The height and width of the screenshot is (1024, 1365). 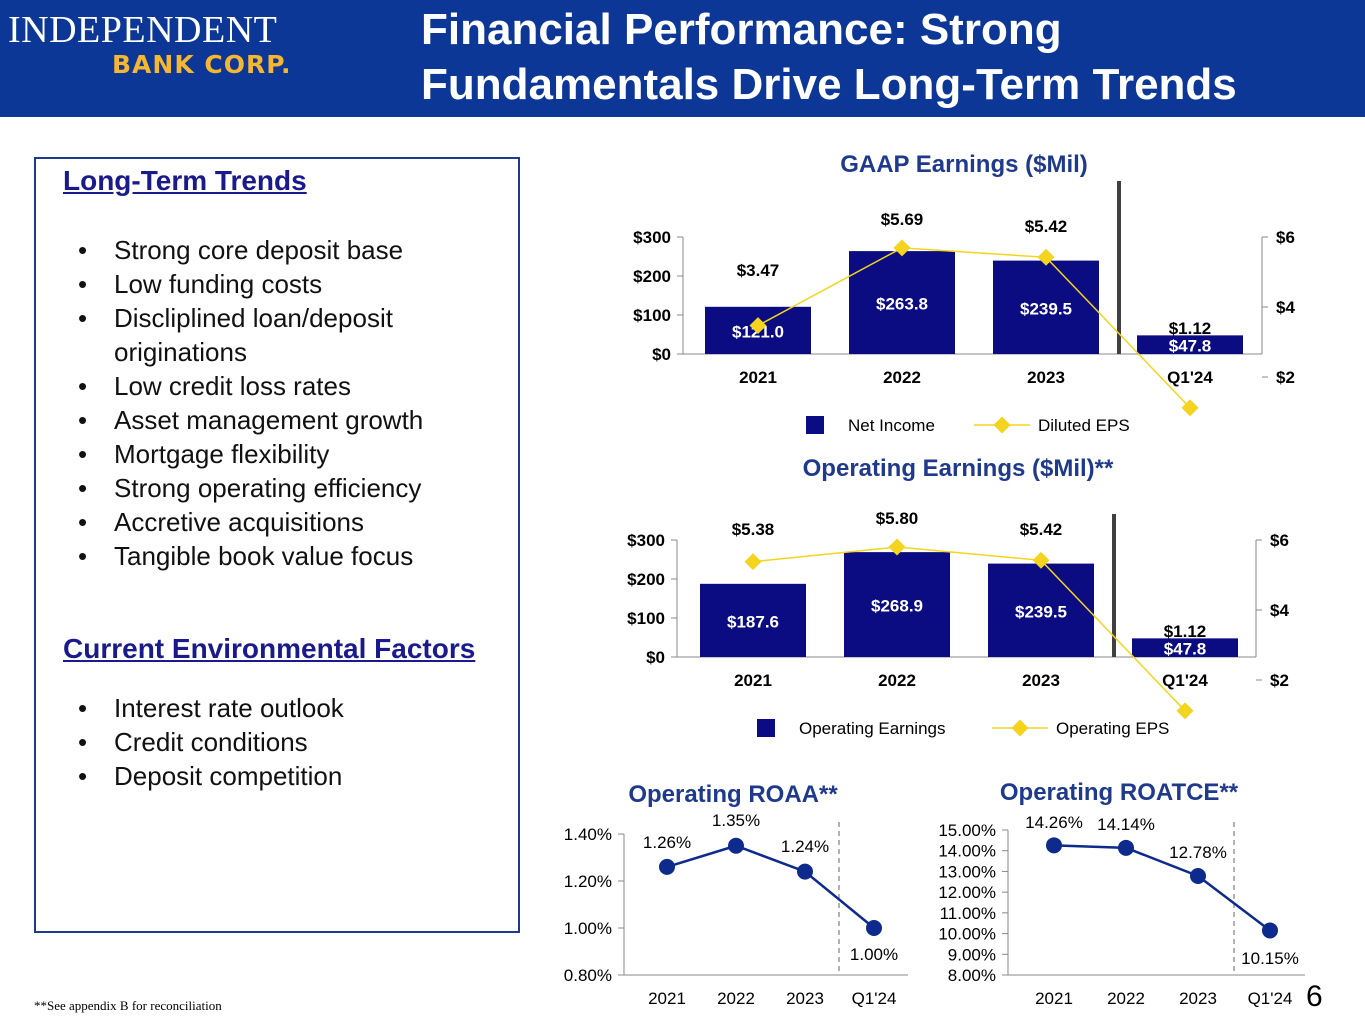 What do you see at coordinates (297, 250) in the screenshot?
I see `trend-item-0: Strong core deposit base` at bounding box center [297, 250].